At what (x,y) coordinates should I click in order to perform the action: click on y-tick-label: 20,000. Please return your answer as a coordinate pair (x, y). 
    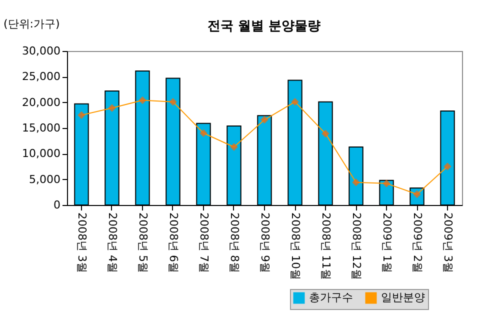
    Looking at the image, I should click on (41, 102).